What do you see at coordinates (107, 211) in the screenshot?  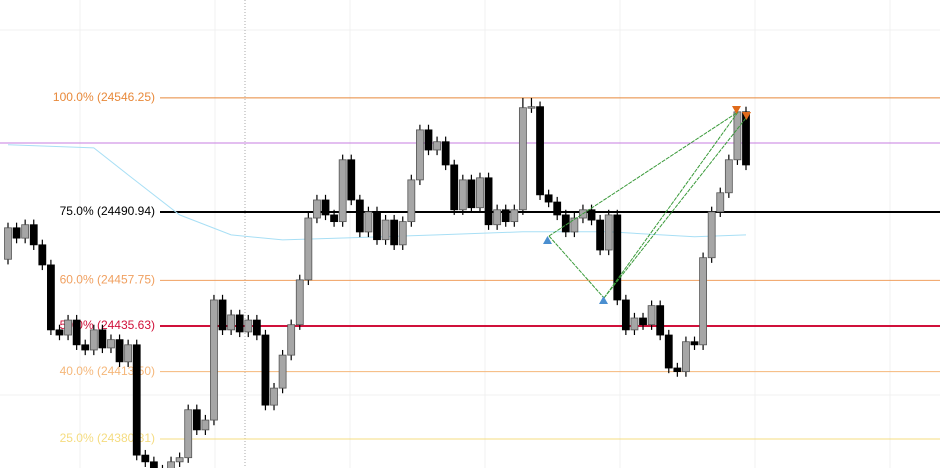 I see `fib-level-label: 75.0% (24490.94)` at bounding box center [107, 211].